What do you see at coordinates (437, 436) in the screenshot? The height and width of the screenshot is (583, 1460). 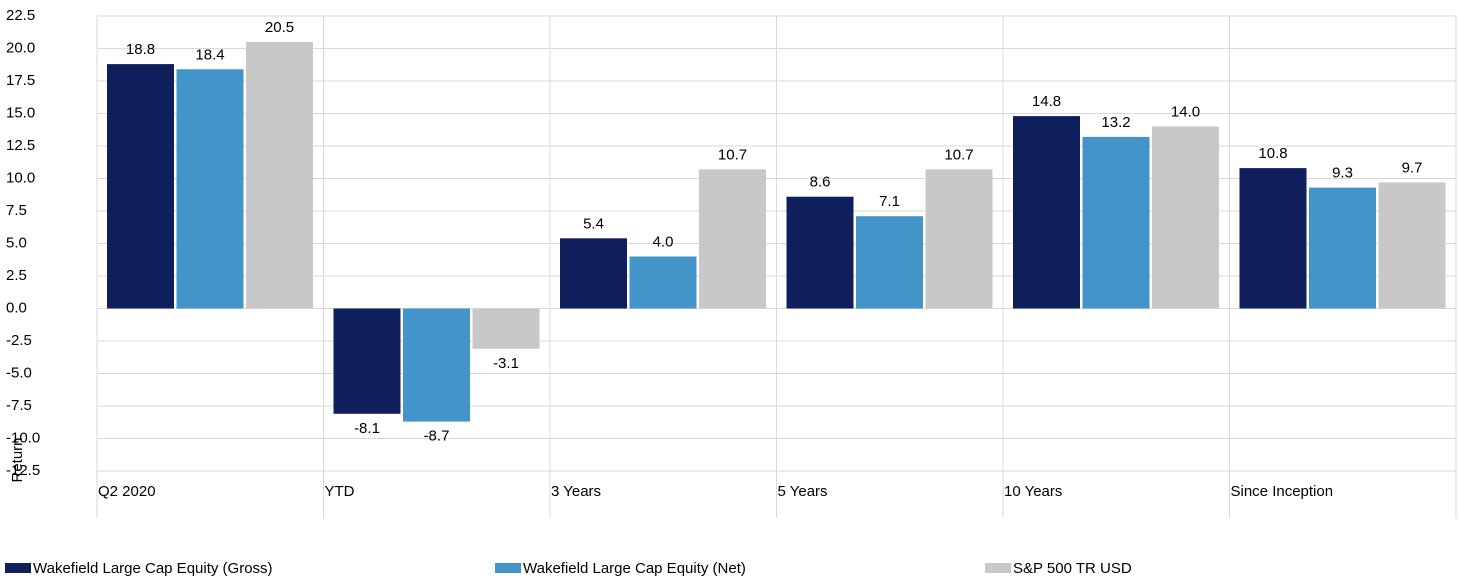 I see `data-label: -8.7` at bounding box center [437, 436].